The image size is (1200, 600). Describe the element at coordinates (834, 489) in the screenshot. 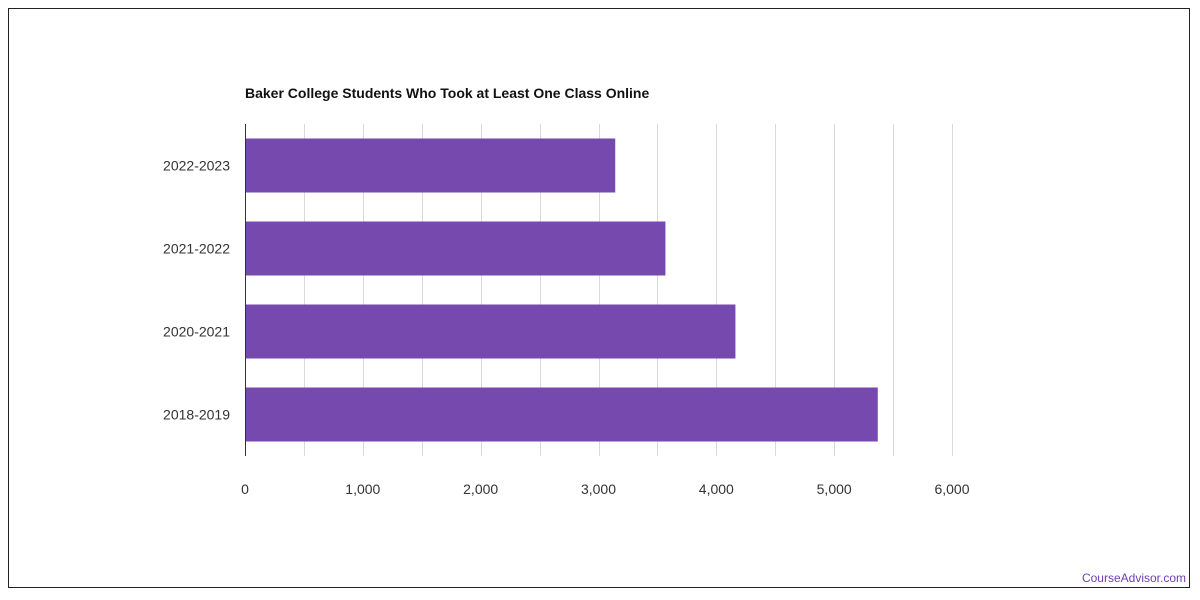

I see `x-tick-label: 5,000` at that location.